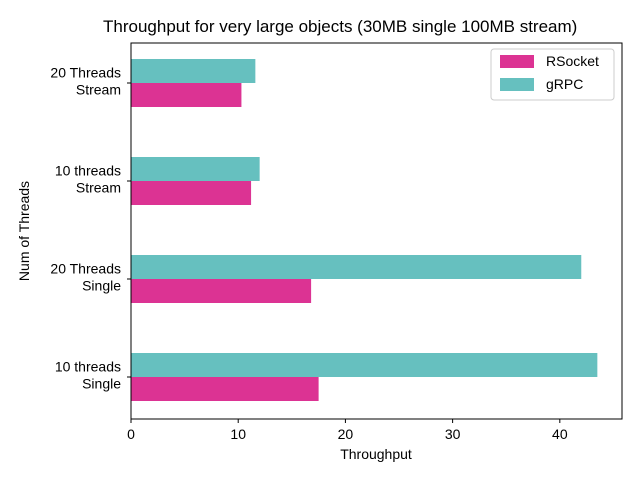 The width and height of the screenshot is (640, 480). I want to click on y-tick-label-2-0: 10 threads, so click(88, 171).